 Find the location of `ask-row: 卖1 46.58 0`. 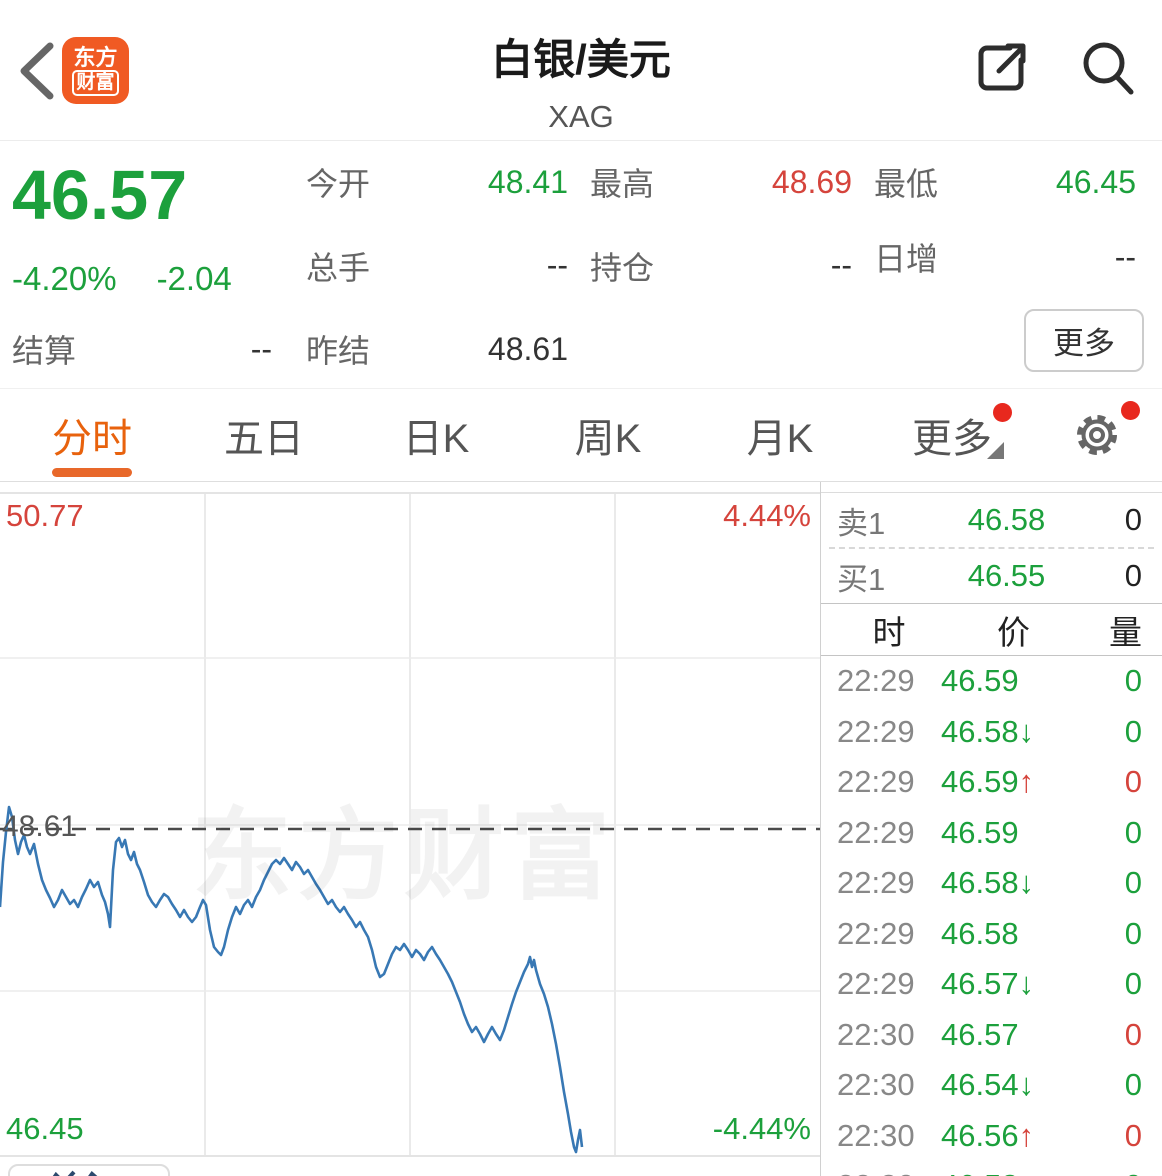

ask-row: 卖1 46.58 0 is located at coordinates (991, 520).